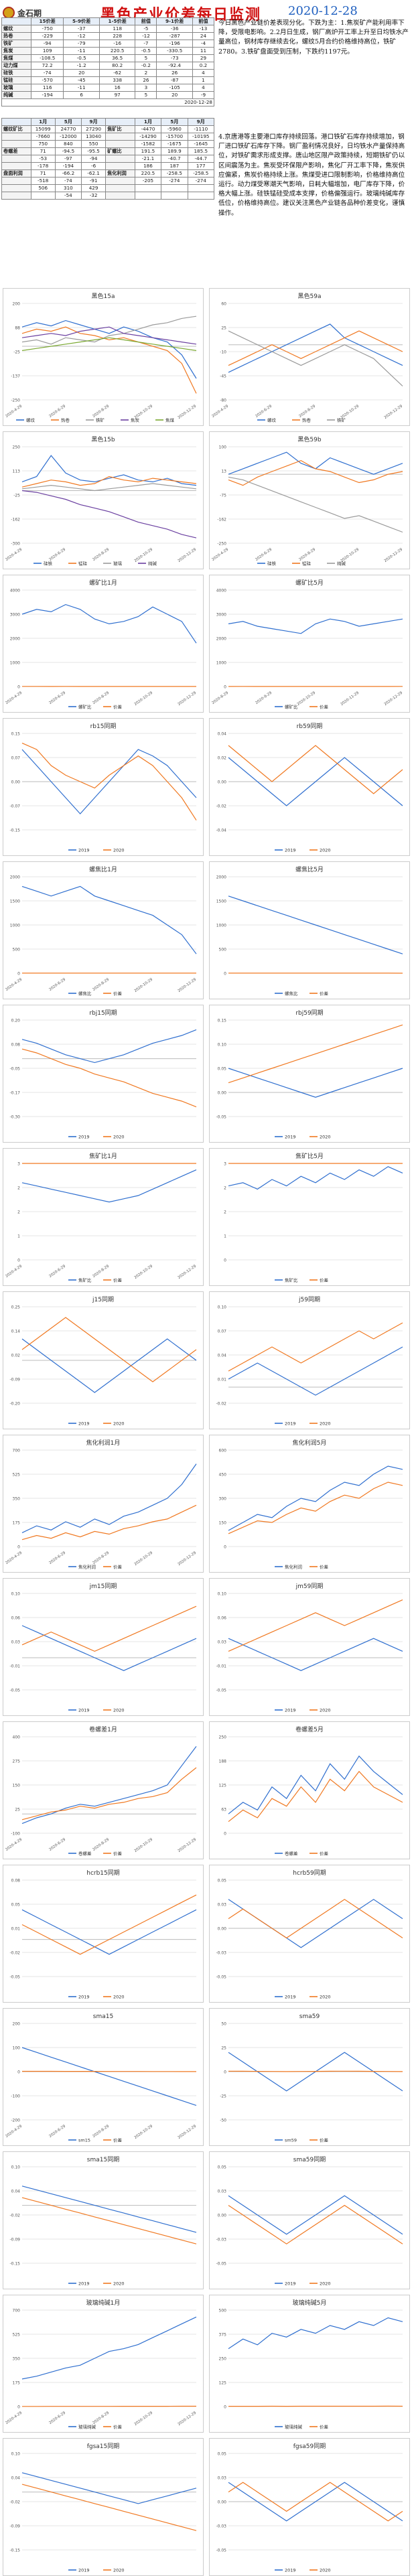  Describe the element at coordinates (117, 36) in the screenshot. I see `table-cell: 228` at that location.